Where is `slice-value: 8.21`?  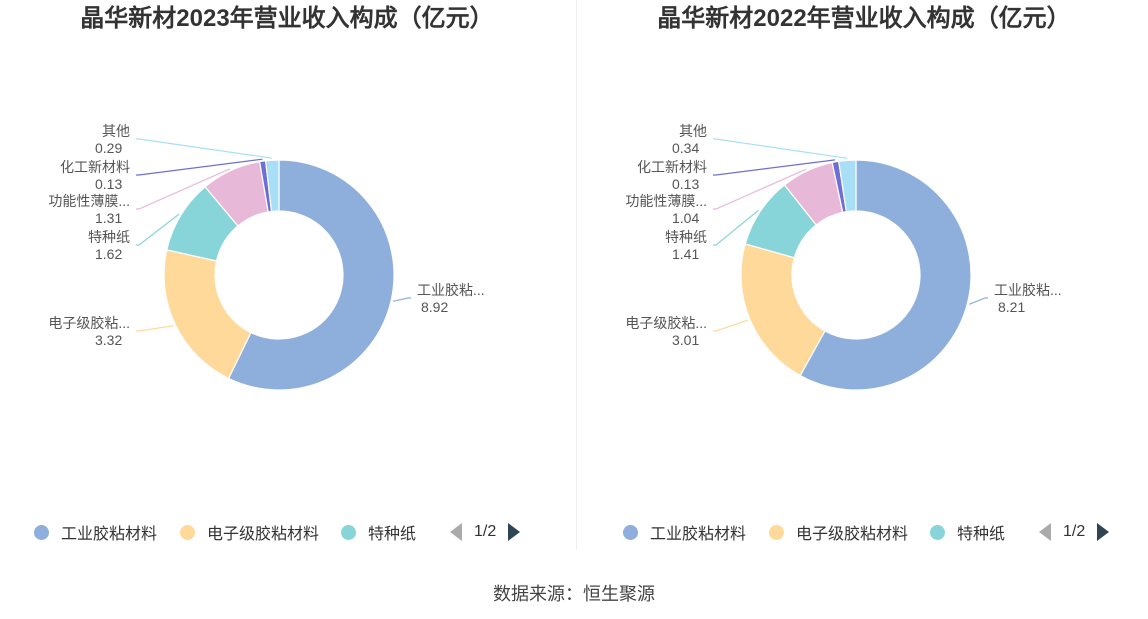
slice-value: 8.21 is located at coordinates (1011, 307).